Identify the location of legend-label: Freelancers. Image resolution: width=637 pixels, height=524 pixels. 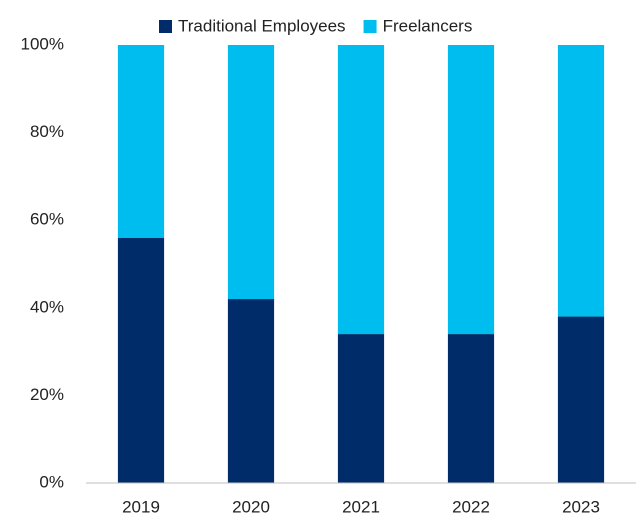
(428, 25).